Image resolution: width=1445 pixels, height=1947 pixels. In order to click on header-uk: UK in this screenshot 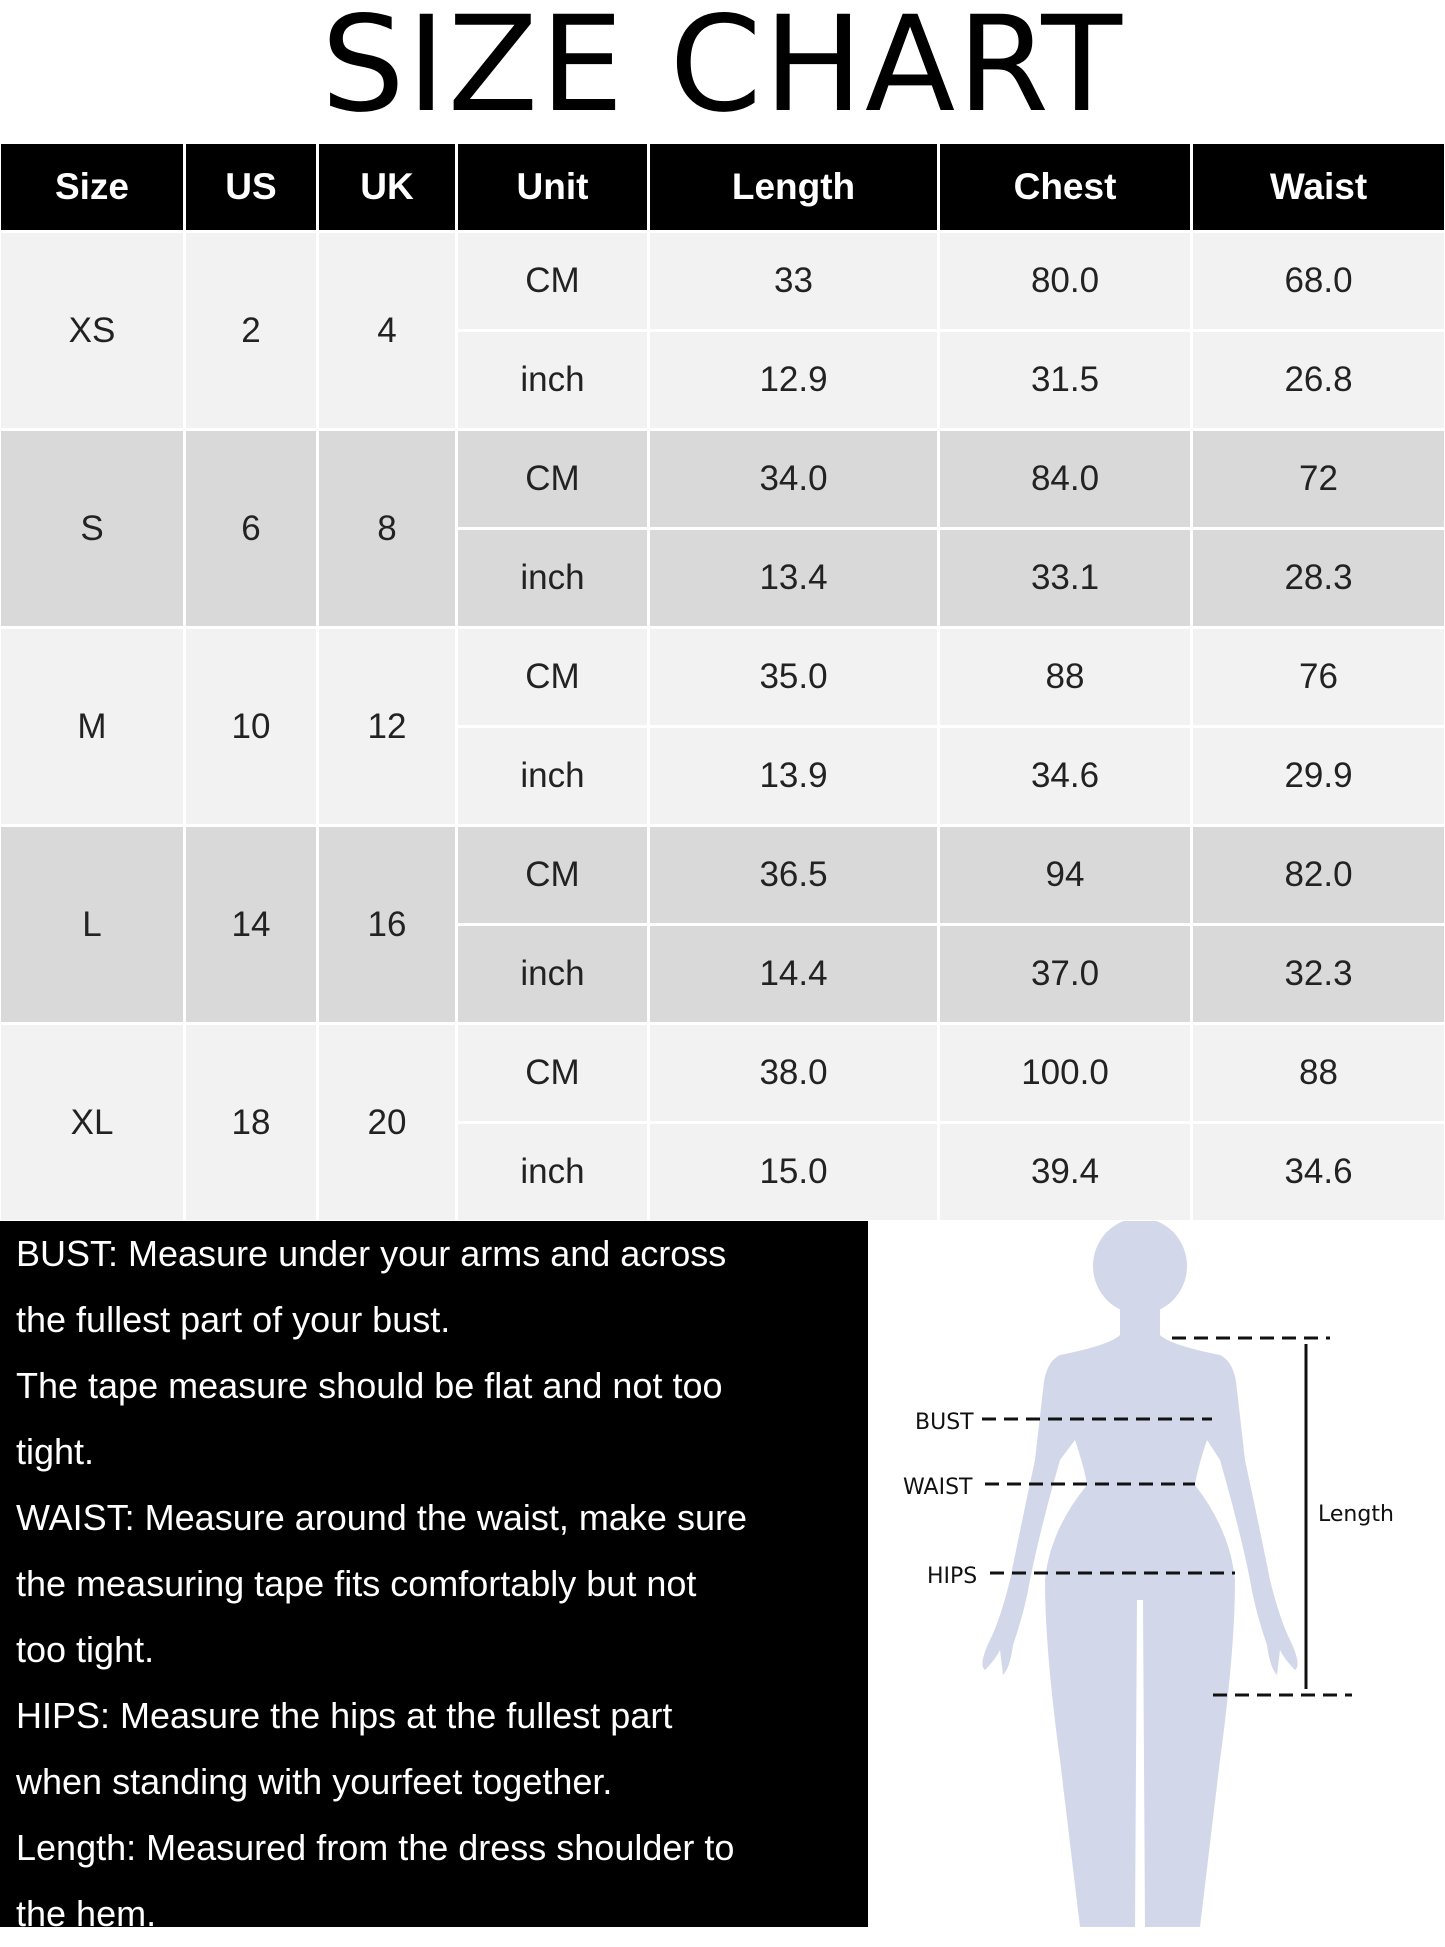, I will do `click(387, 187)`.